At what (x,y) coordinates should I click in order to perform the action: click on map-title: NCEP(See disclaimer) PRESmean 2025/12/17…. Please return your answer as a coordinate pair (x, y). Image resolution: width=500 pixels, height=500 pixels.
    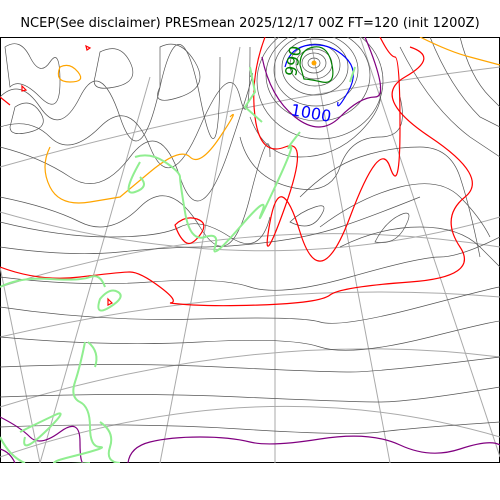
    Looking at the image, I should click on (250, 23).